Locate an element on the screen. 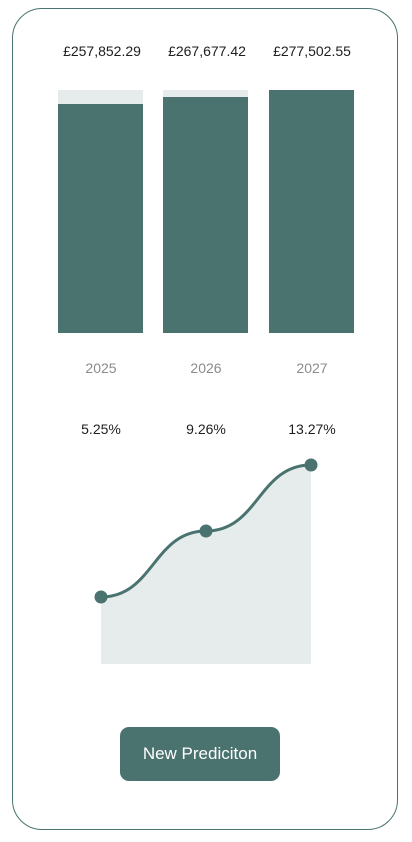 This screenshot has width=412, height=842. growth-label-2025: 5.25% is located at coordinates (101, 429).